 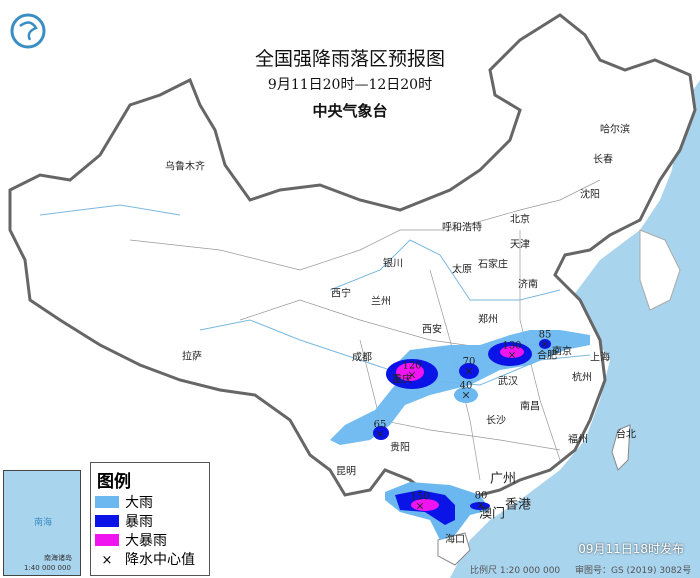 What do you see at coordinates (621, 447) in the screenshot?
I see `taiwan` at bounding box center [621, 447].